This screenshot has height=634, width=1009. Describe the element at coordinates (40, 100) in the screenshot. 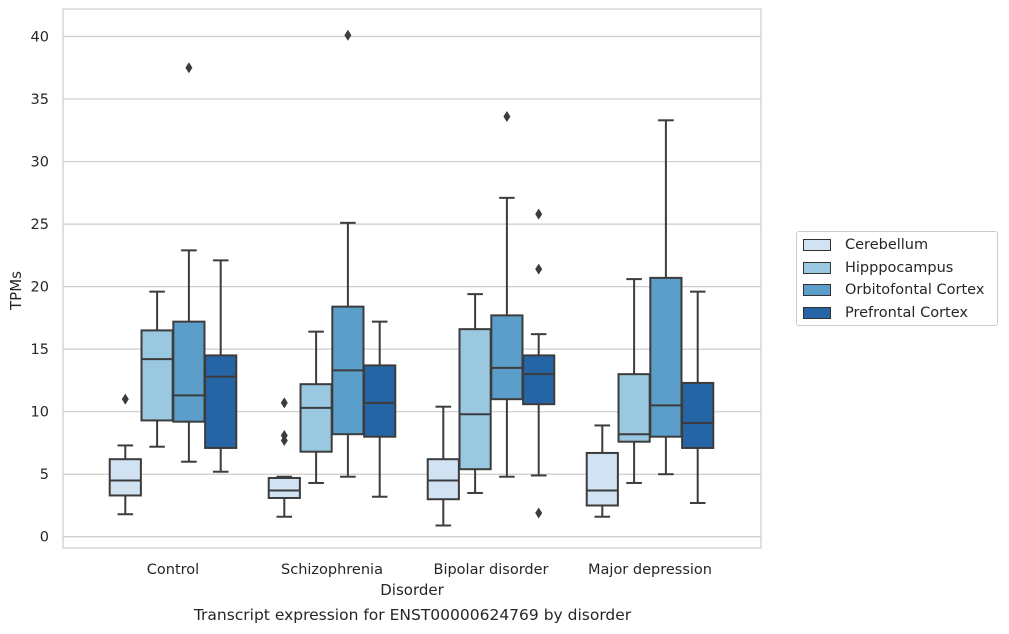

I see `y-tick-label: 35` at that location.